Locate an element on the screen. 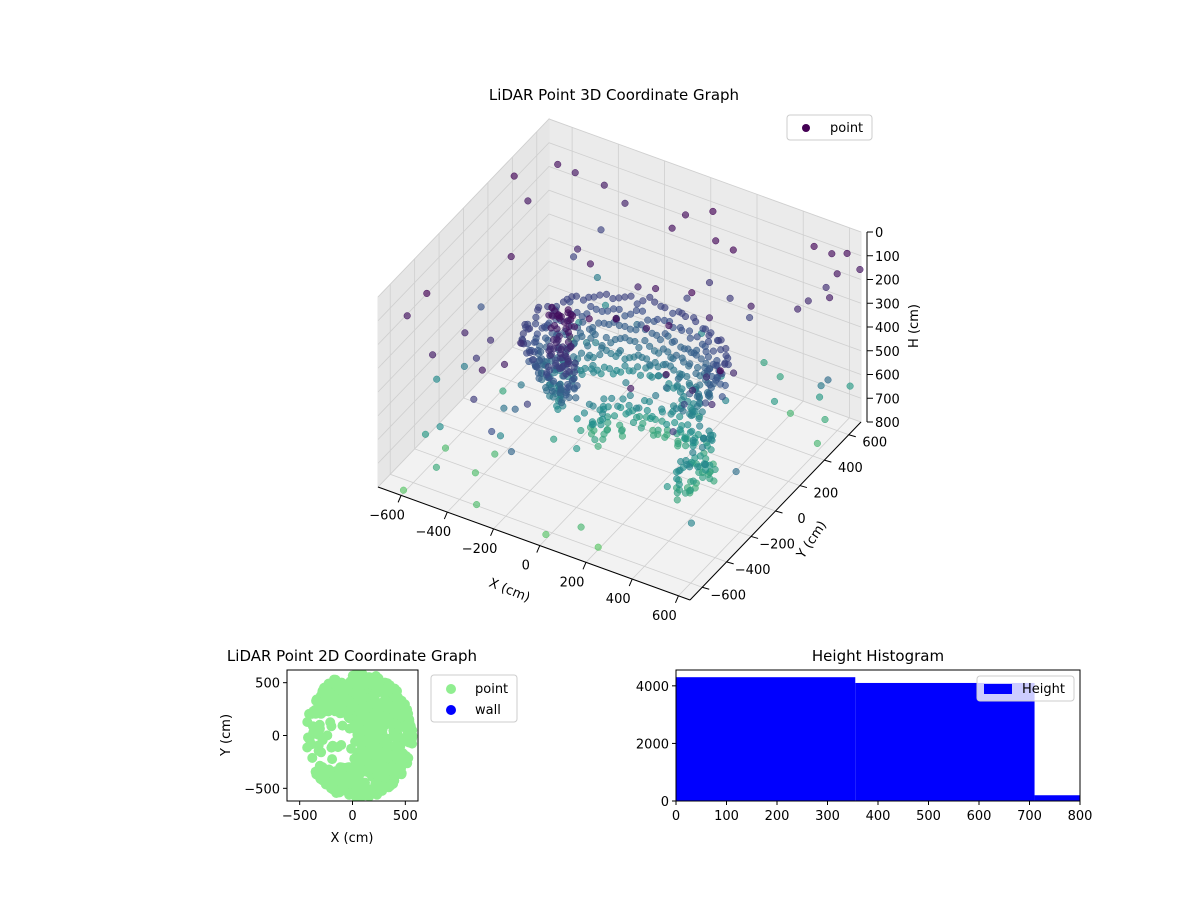 The height and width of the screenshot is (900, 1200). chart-3d-xlabel: X (cm) is located at coordinates (509, 591).